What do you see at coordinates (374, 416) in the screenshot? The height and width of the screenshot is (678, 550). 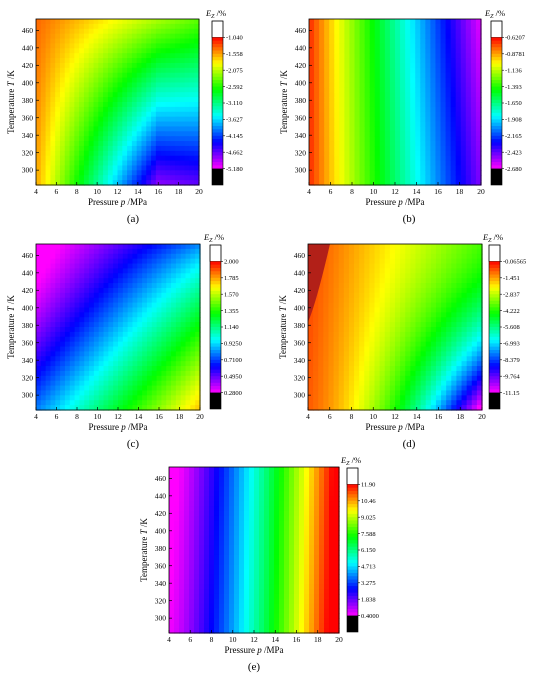 I see `x-tick-label: 10` at bounding box center [374, 416].